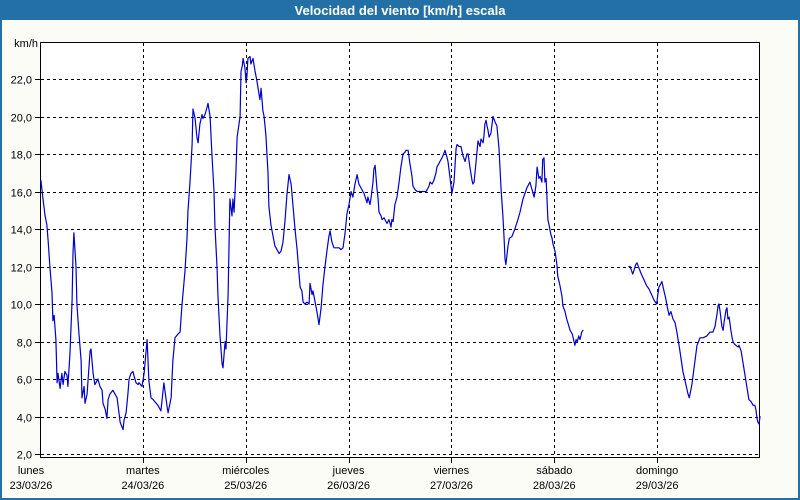  I want to click on y-tick-label: 4,0, so click(24, 419).